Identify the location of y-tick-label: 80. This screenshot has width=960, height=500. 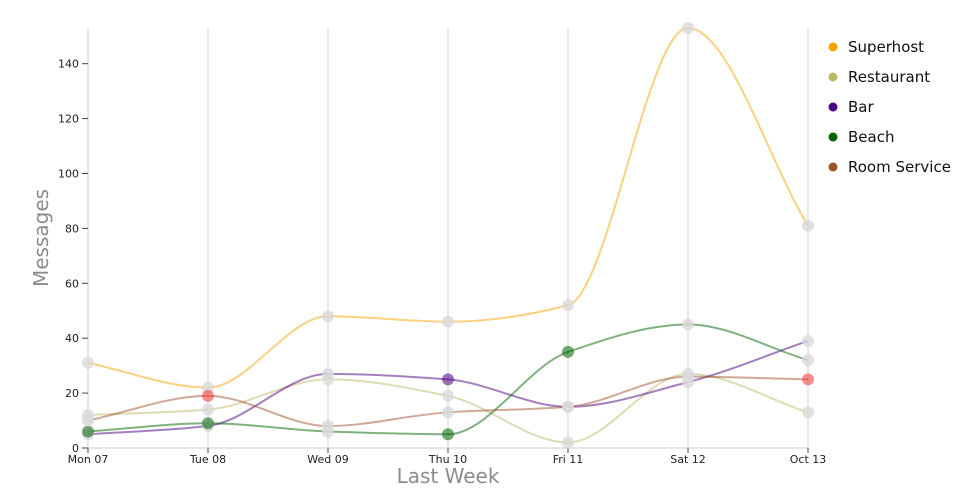
(72, 228).